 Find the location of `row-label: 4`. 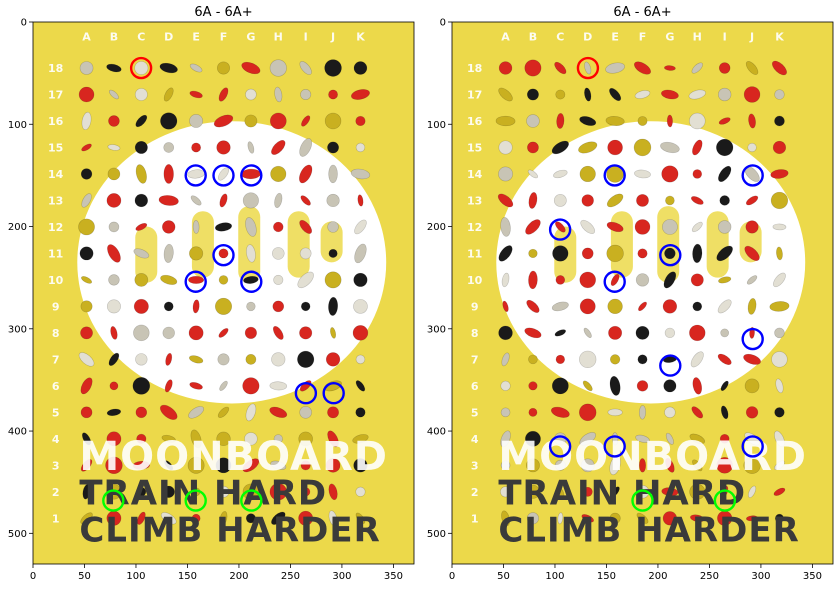

row-label: 4 is located at coordinates (56, 439).